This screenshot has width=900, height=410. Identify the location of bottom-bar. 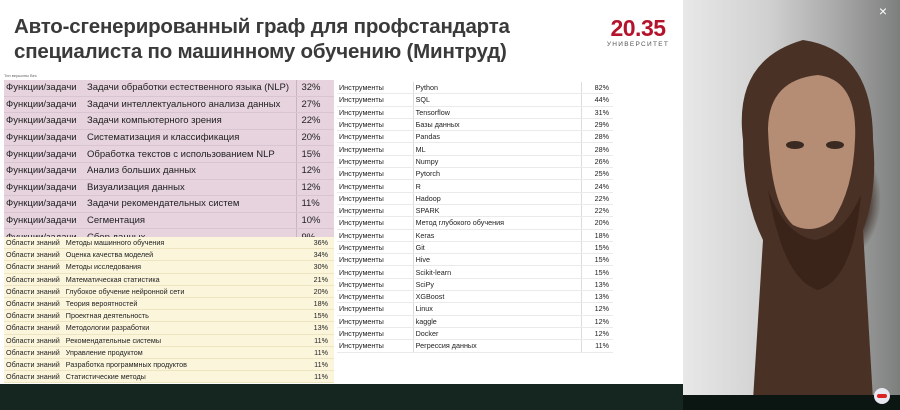
(341, 397).